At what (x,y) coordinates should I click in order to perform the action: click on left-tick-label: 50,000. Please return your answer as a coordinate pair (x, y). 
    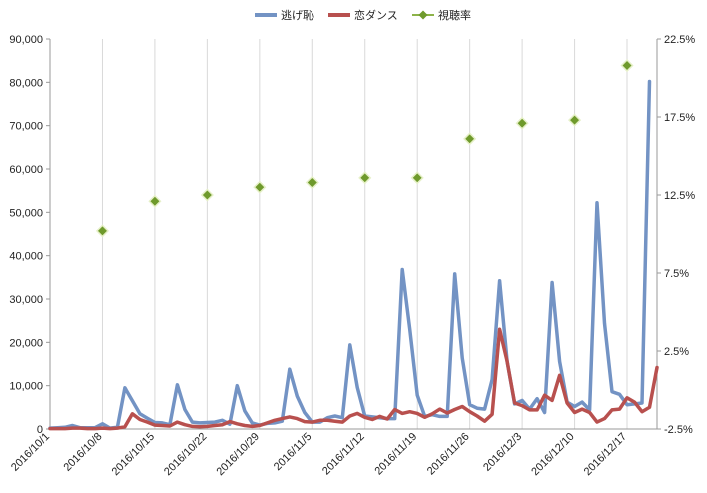
    Looking at the image, I should click on (26, 213).